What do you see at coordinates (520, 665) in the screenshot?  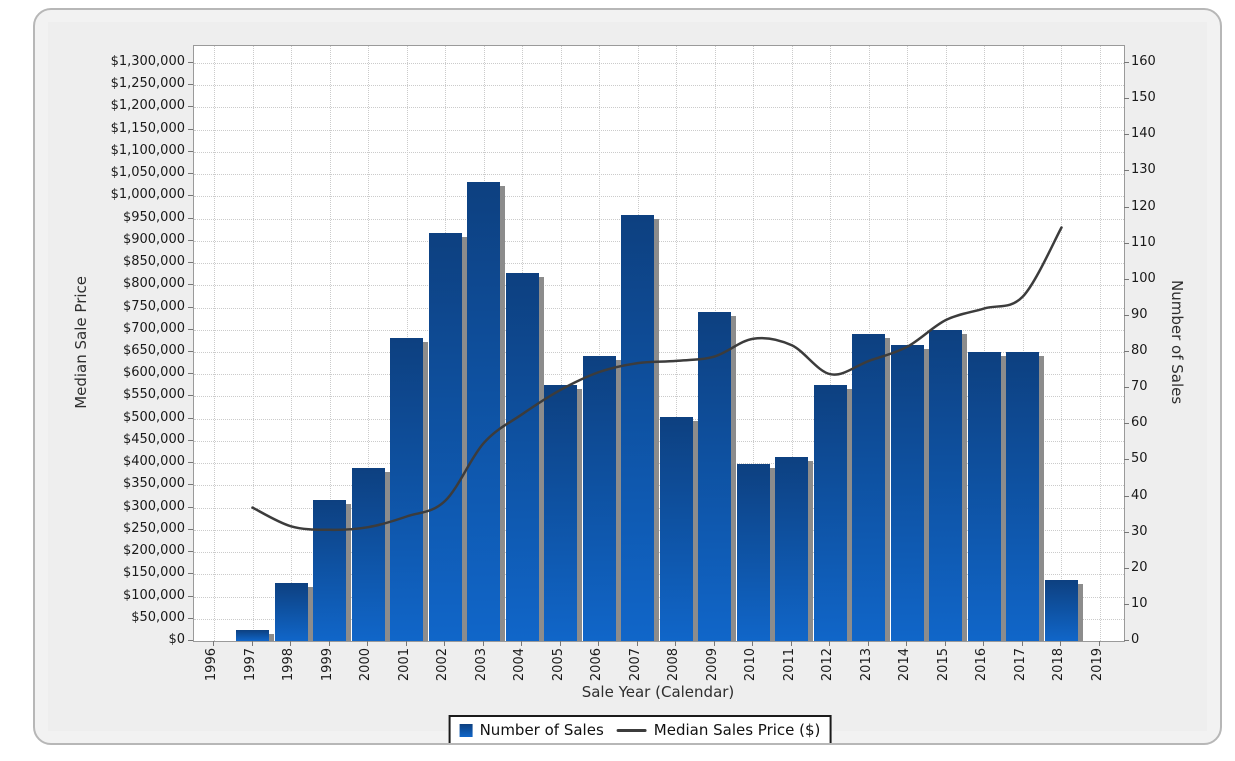 I see `x-tick-text: 2004` at bounding box center [520, 665].